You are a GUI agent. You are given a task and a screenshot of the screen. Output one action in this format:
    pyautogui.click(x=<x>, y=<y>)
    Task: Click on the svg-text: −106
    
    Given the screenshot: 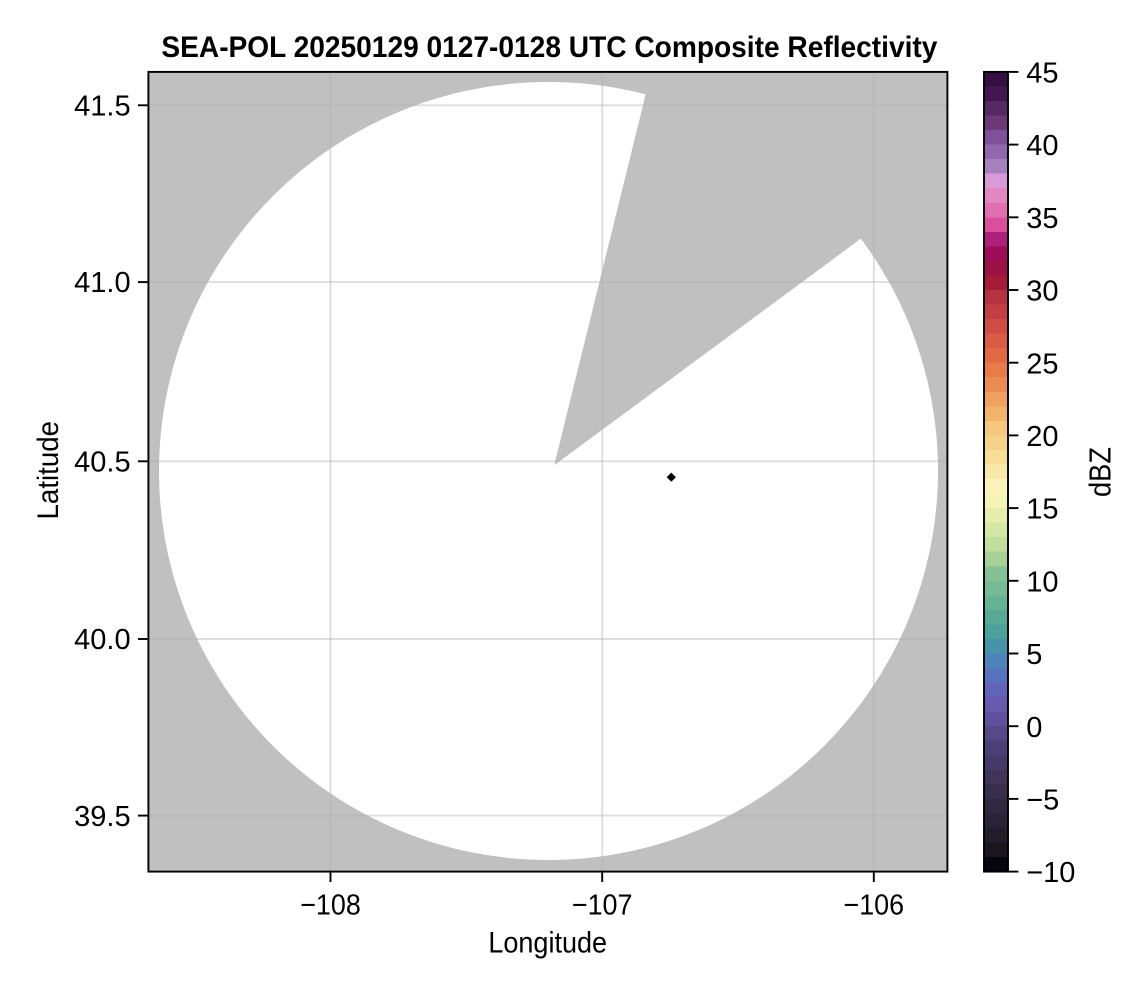 What is the action you would take?
    pyautogui.click(x=874, y=906)
    